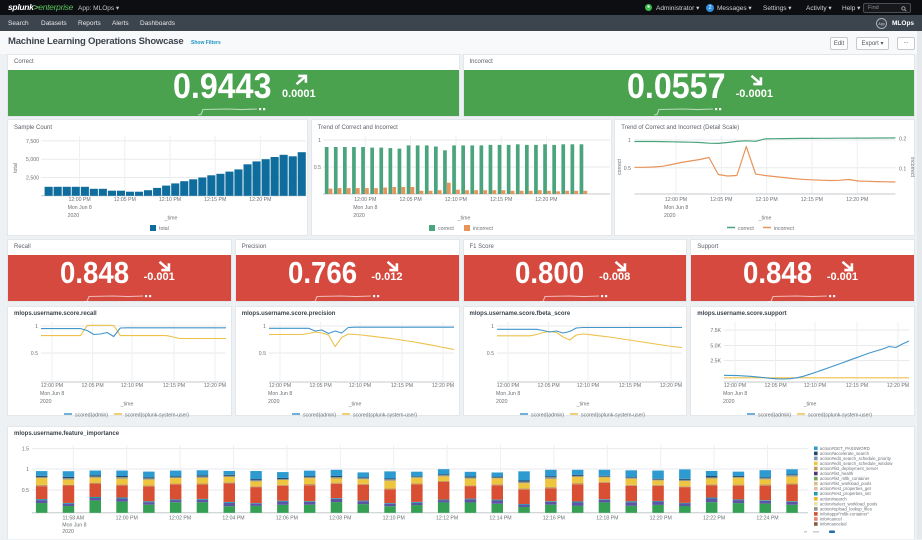  Describe the element at coordinates (500, 519) in the screenshot. I see `svg-text: 12:14 PM` at that location.